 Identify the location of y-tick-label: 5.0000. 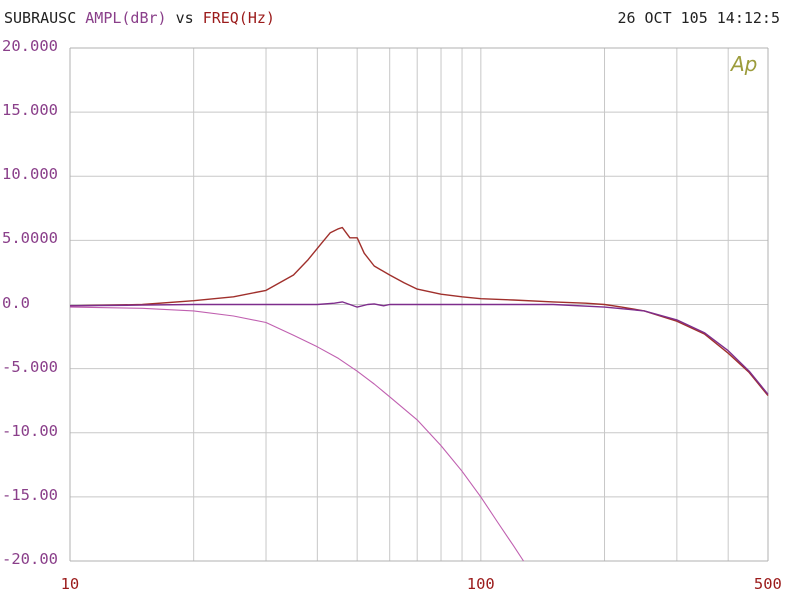
(30, 238).